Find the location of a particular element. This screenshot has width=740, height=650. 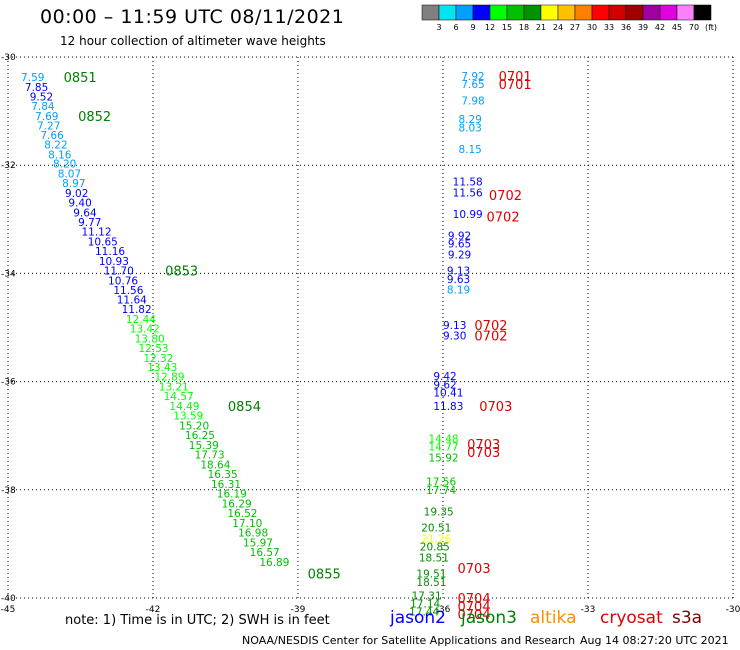

legend-cryosat: cryosat is located at coordinates (631, 618).